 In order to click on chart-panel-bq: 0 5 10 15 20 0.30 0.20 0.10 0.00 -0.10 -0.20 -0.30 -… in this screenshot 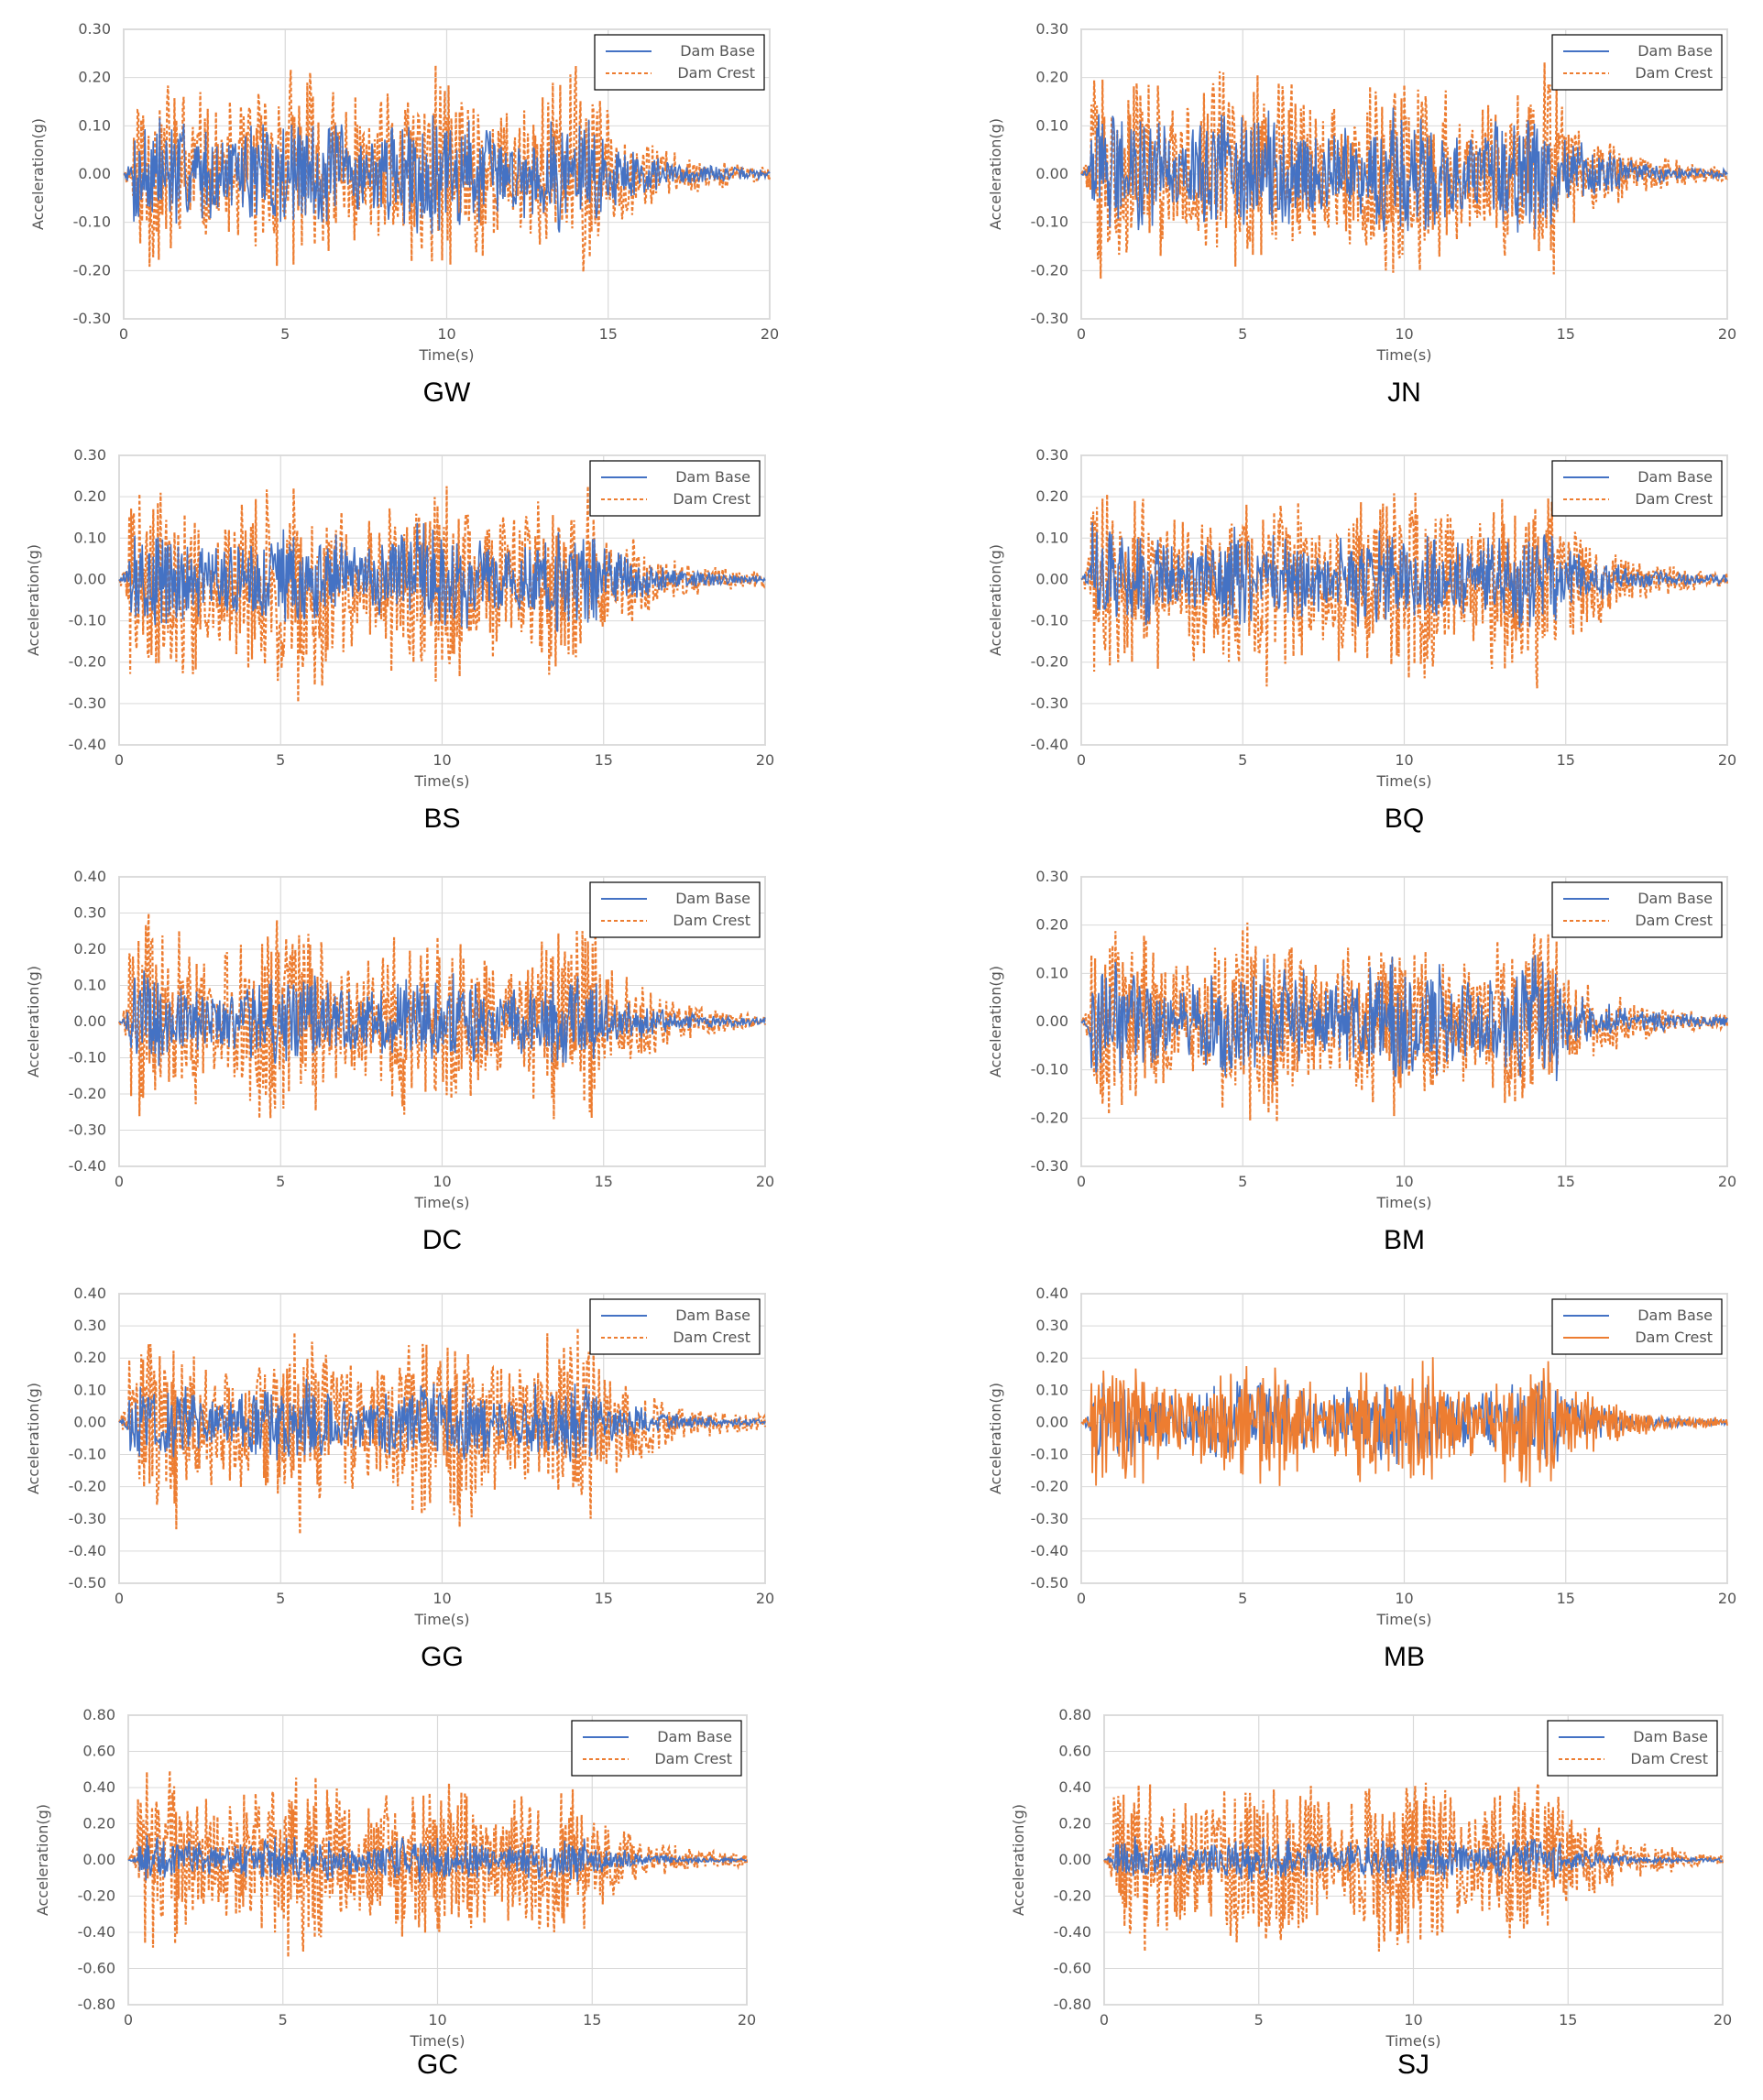, I will do `click(1360, 618)`.